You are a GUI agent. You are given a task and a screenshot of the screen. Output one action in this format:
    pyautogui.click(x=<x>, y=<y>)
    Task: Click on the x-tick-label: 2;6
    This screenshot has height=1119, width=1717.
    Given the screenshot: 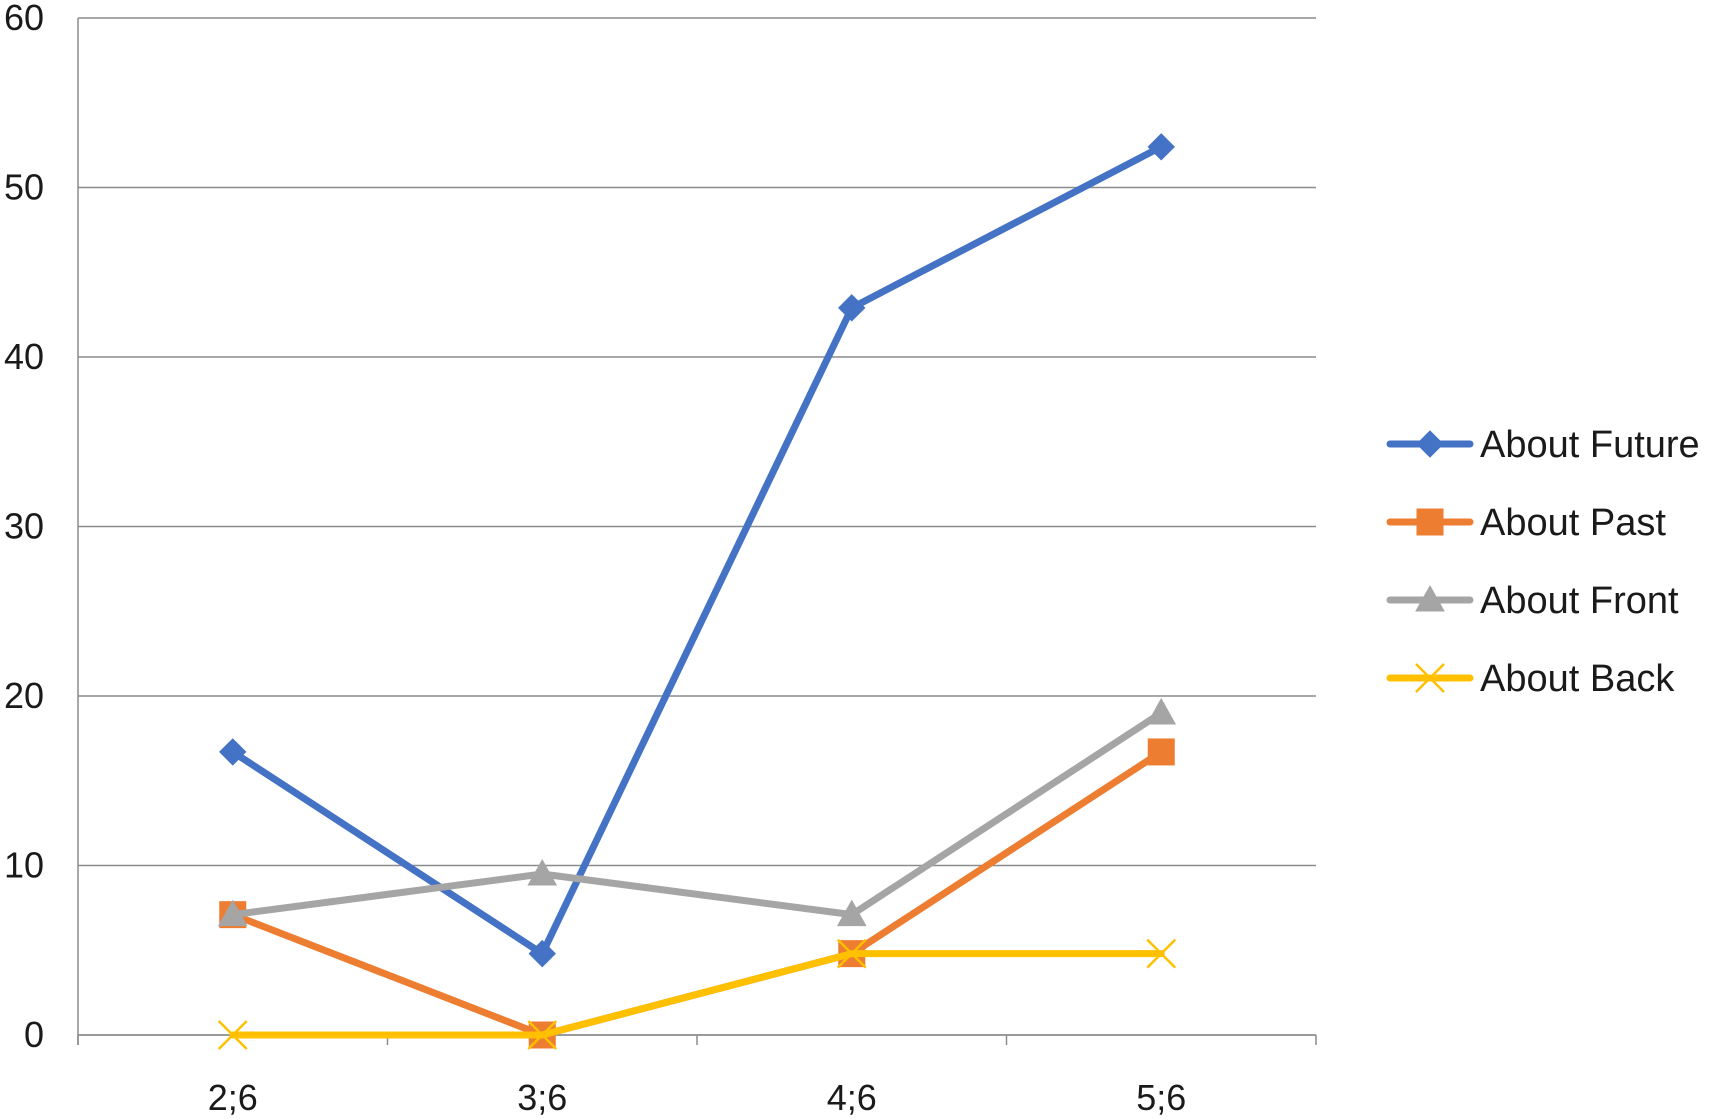 What is the action you would take?
    pyautogui.click(x=233, y=1097)
    